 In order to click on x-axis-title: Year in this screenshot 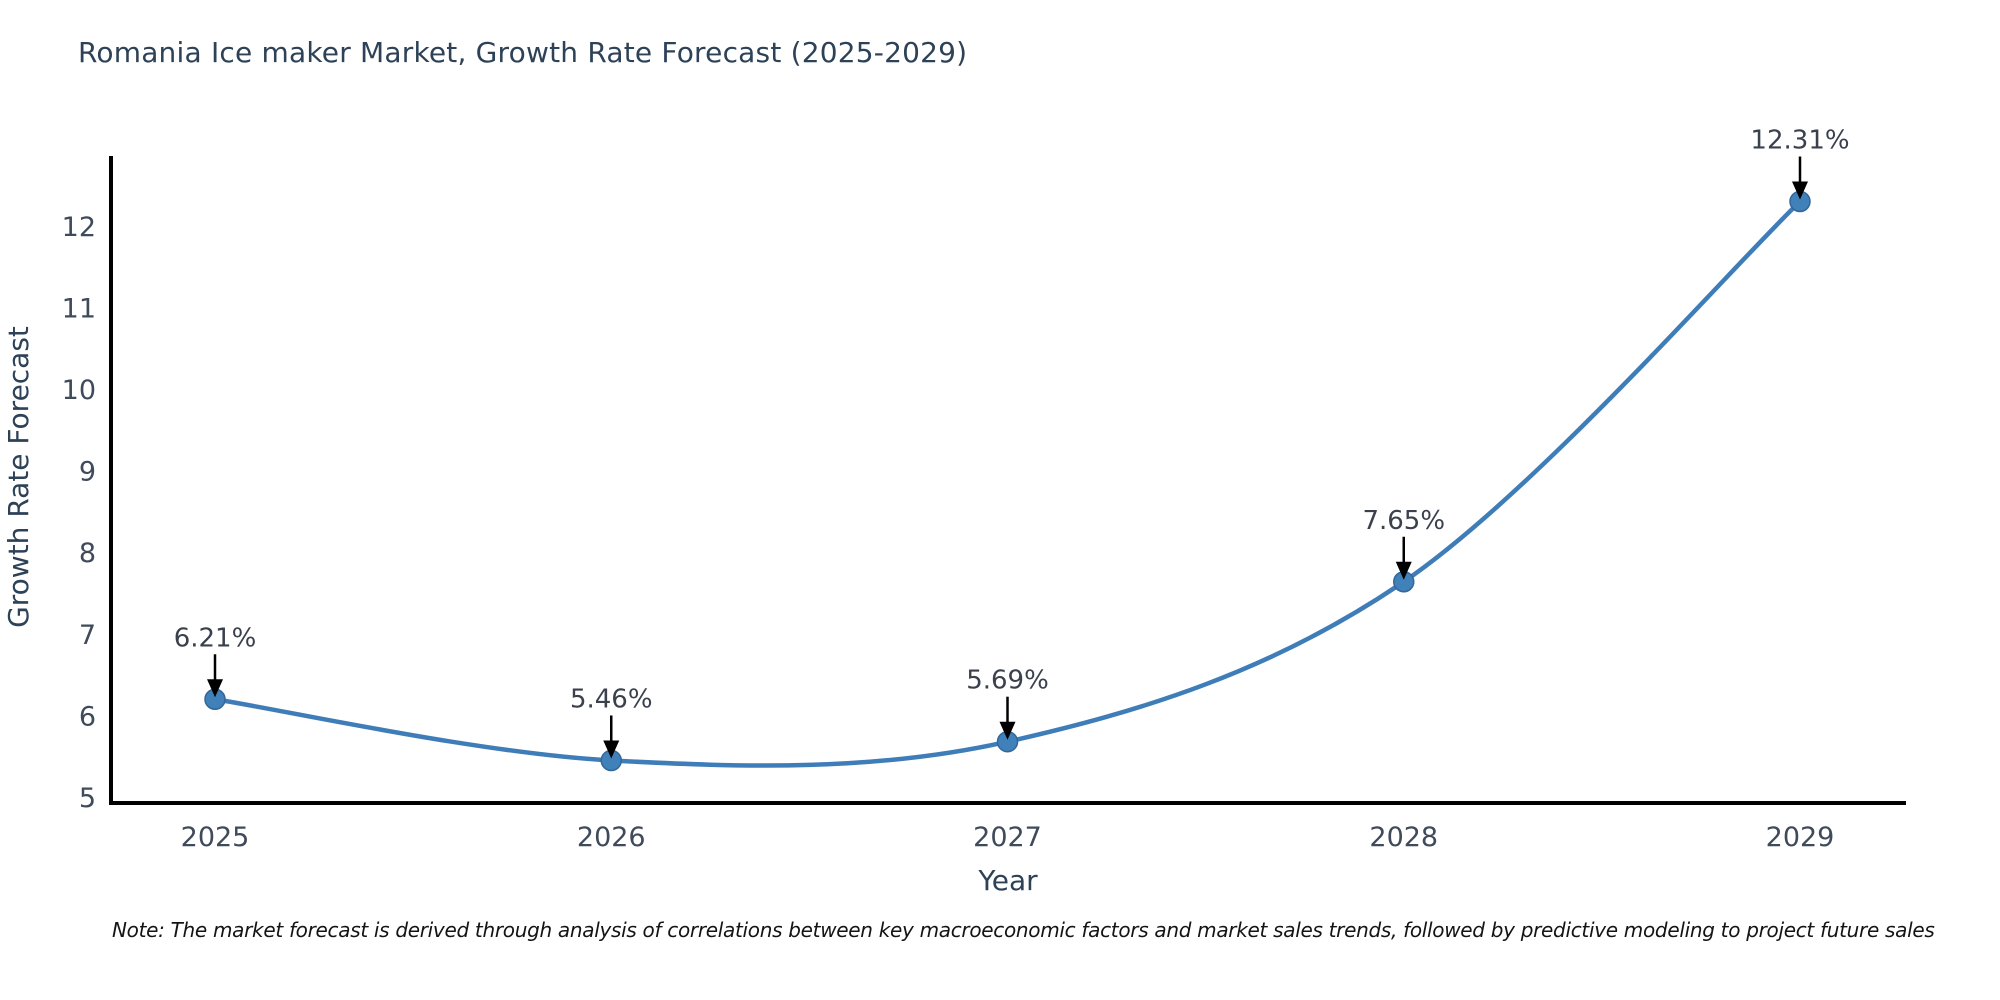, I will do `click(1007, 880)`.